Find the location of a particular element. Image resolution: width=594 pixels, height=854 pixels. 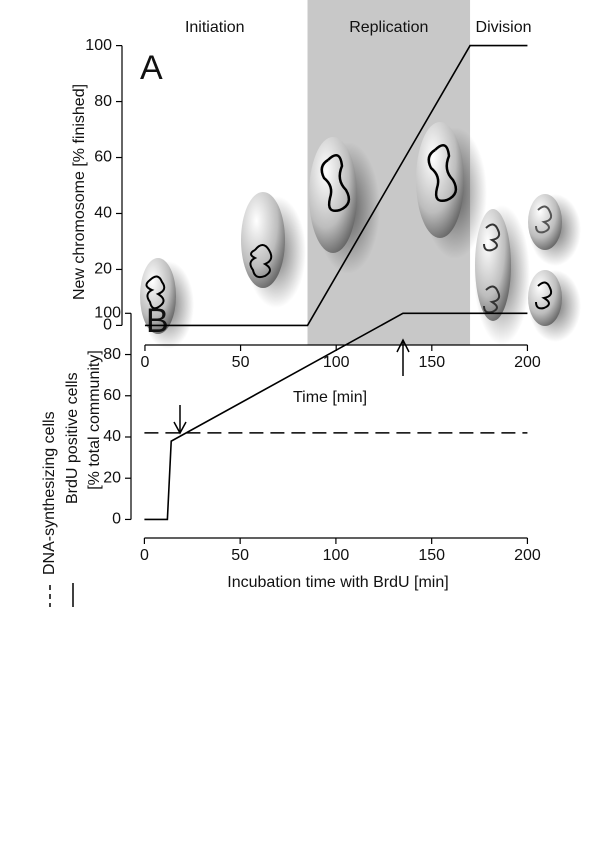

annotation-arrow is located at coordinates (291, 386).